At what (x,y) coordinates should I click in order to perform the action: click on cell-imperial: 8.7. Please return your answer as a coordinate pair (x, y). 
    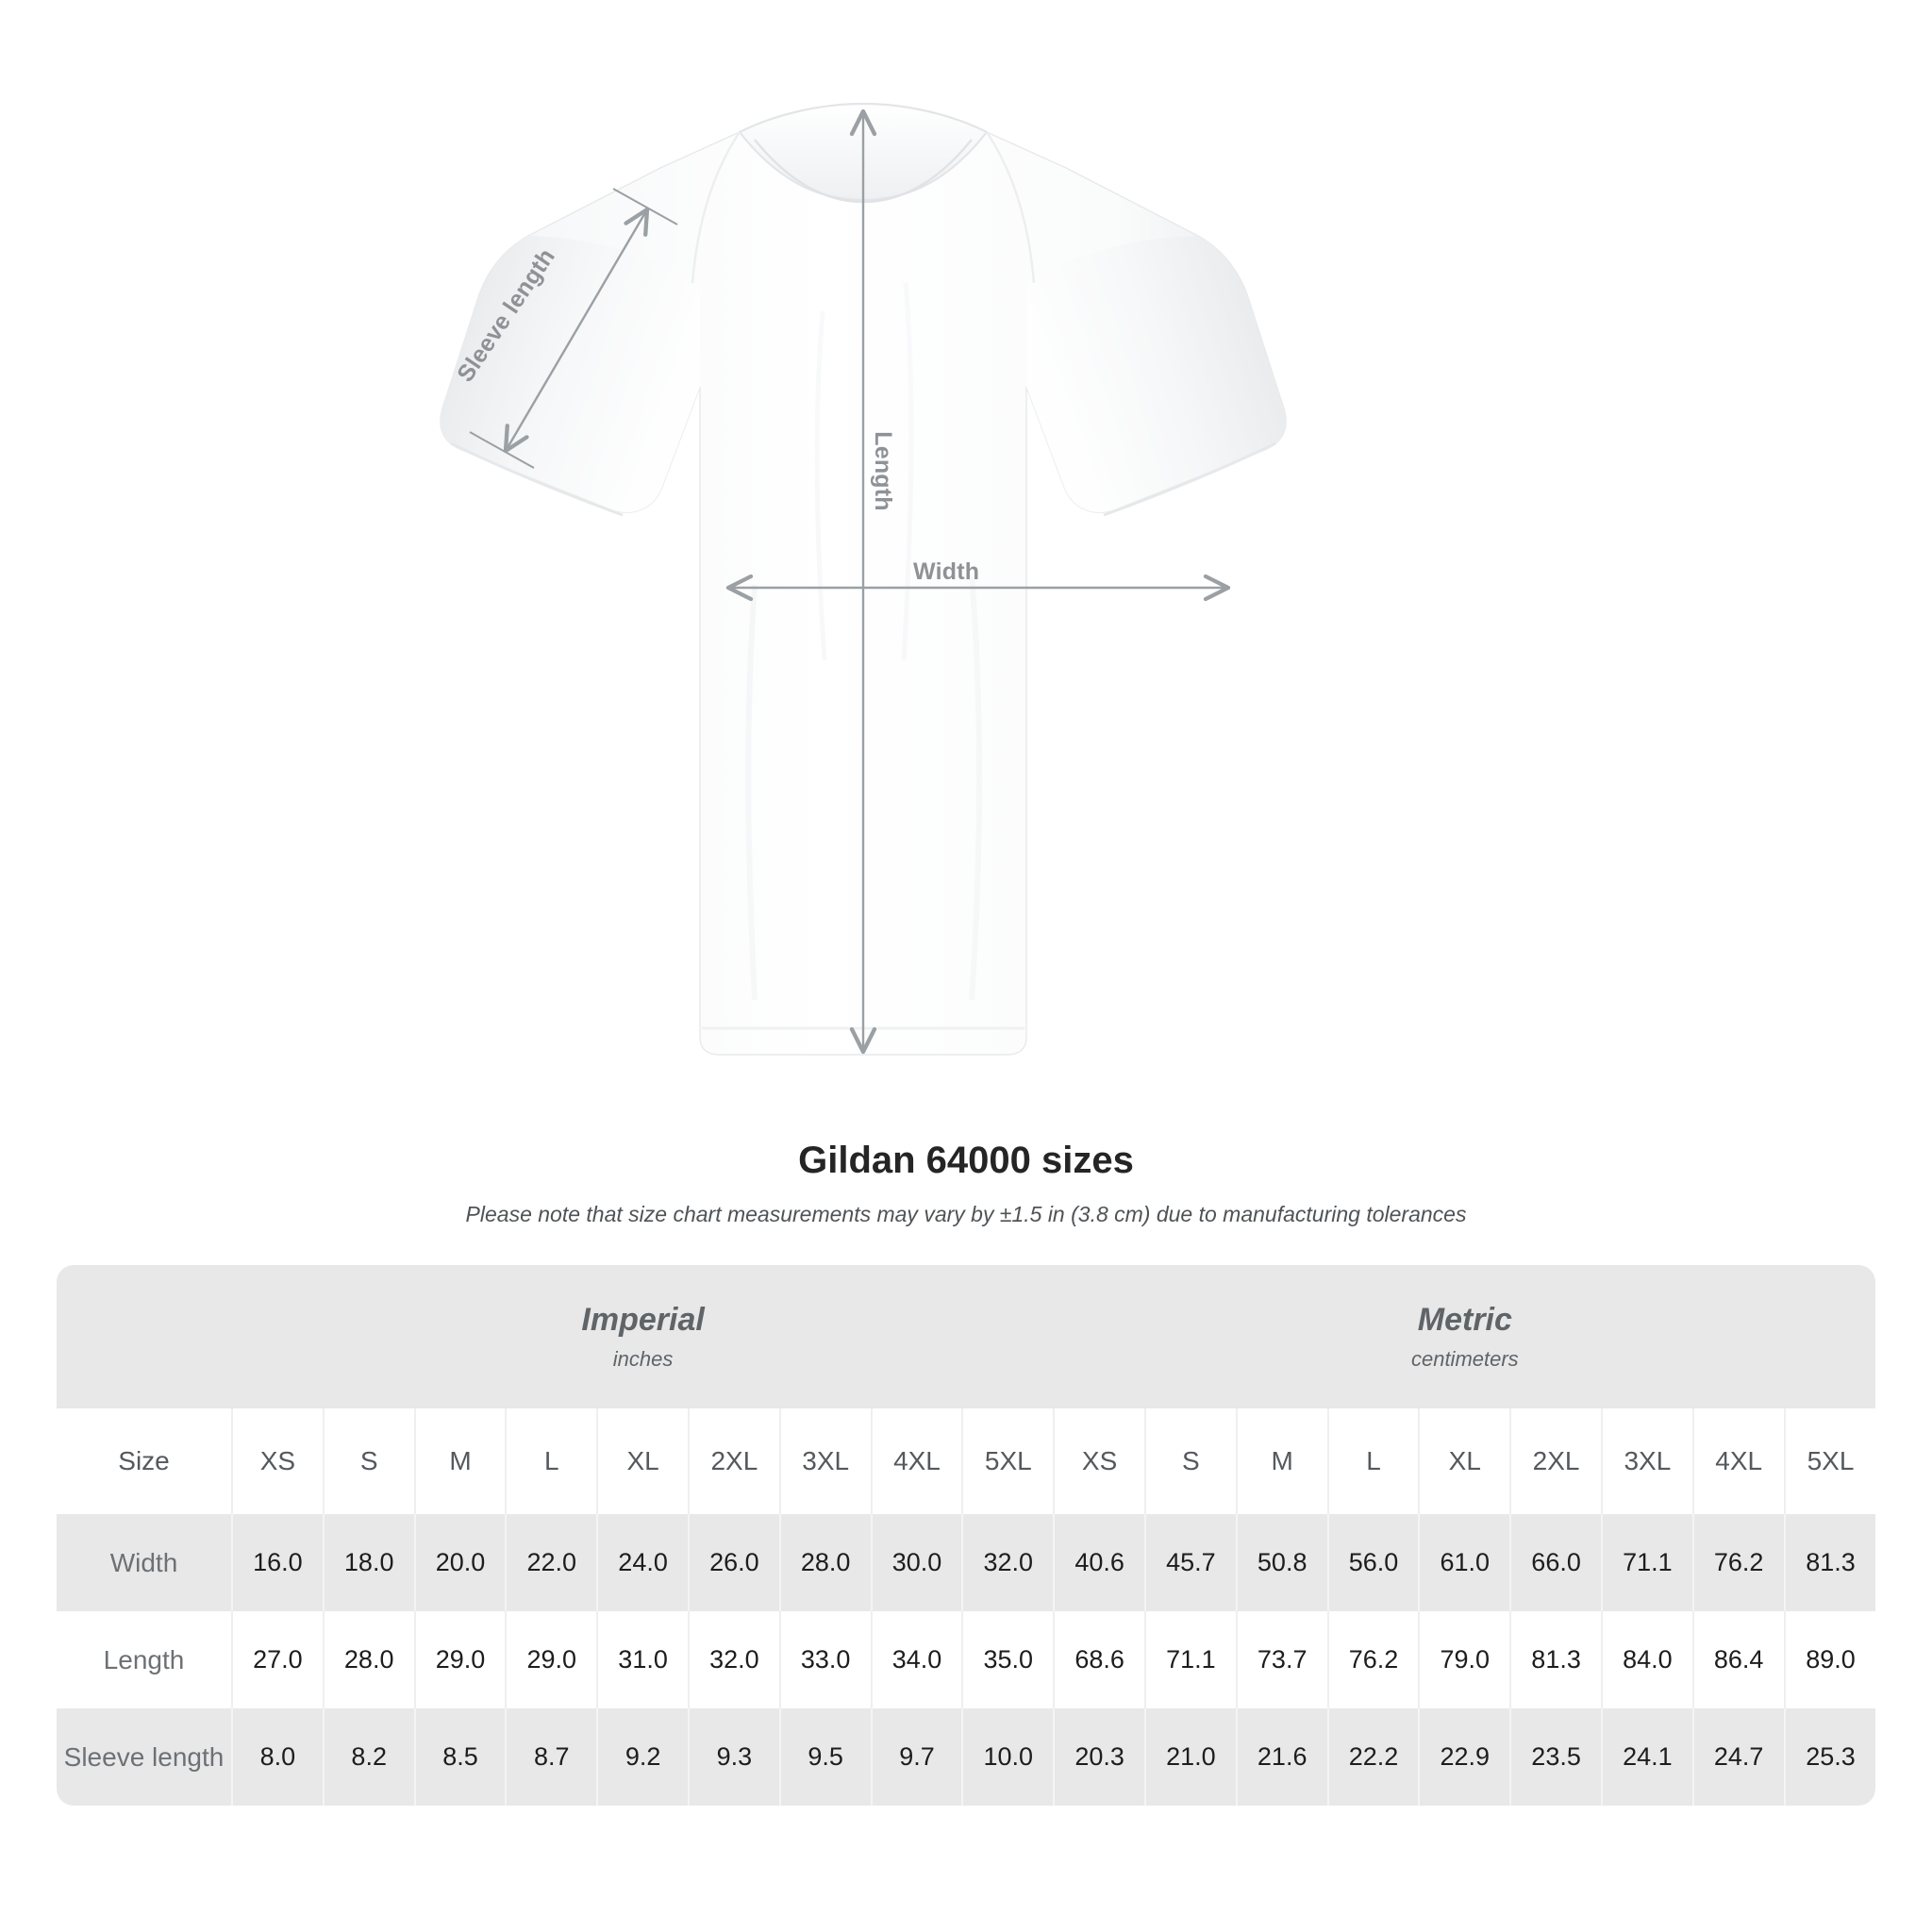
    Looking at the image, I should click on (551, 1757).